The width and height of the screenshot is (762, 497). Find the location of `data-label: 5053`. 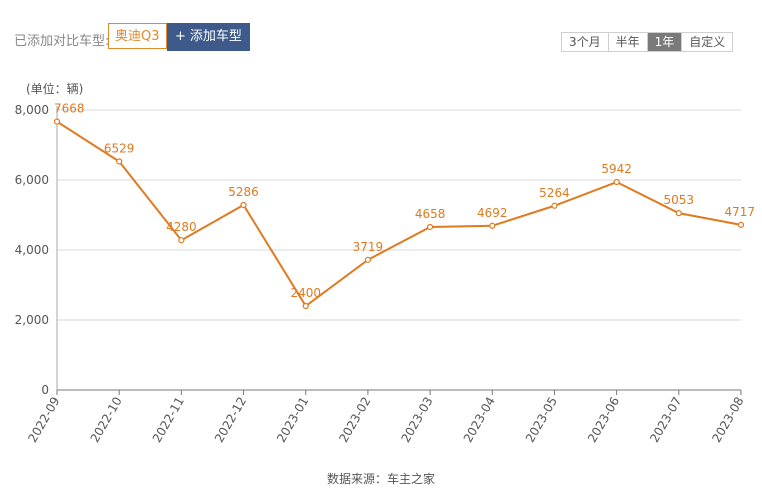

data-label: 5053 is located at coordinates (679, 200).